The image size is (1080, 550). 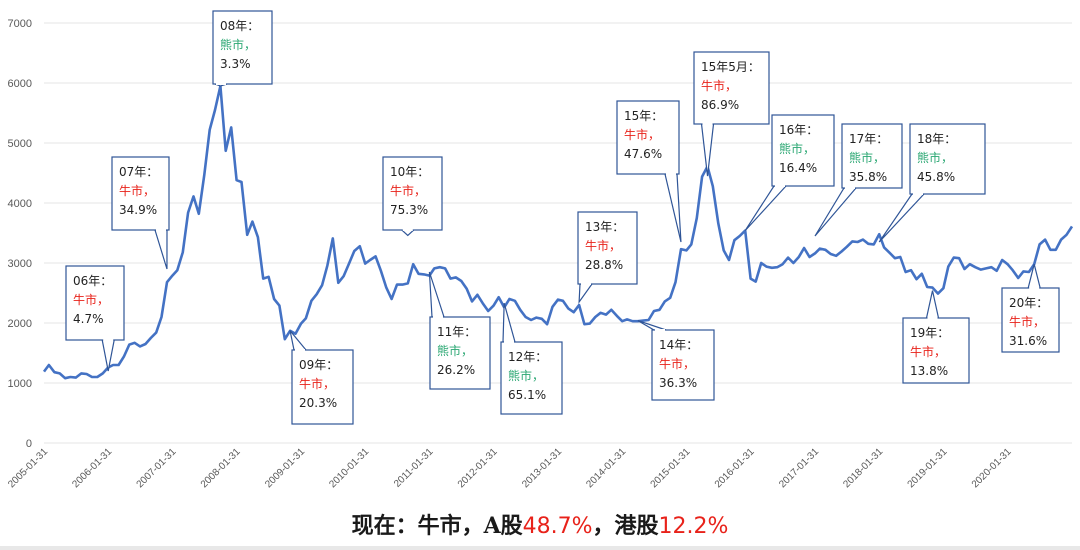 What do you see at coordinates (138, 172) in the screenshot?
I see `callout-year: 07年：` at bounding box center [138, 172].